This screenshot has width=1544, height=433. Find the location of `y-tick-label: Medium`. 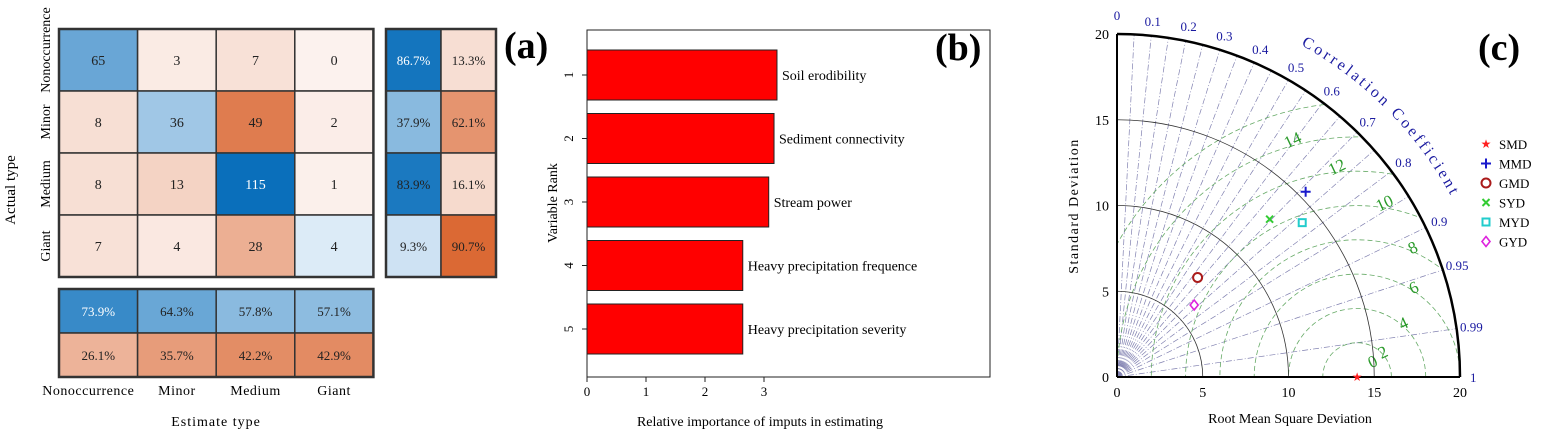

y-tick-label: Medium is located at coordinates (46, 184).